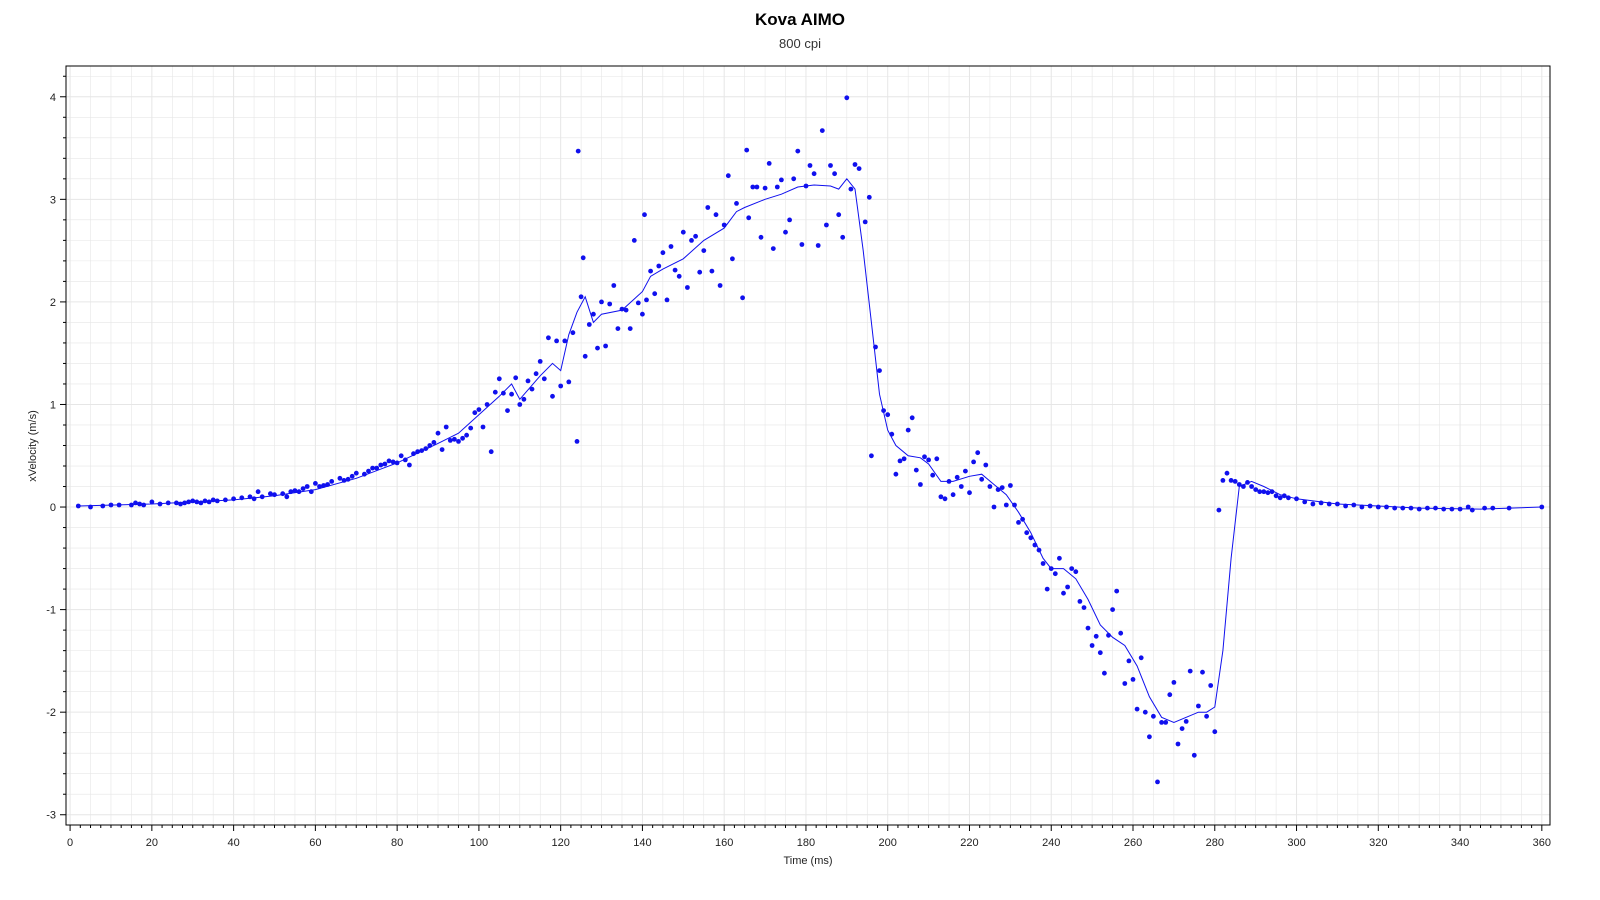 Image resolution: width=1600 pixels, height=900 pixels. What do you see at coordinates (33, 446) in the screenshot?
I see `y-axis-title: xVelocity (m/s)` at bounding box center [33, 446].